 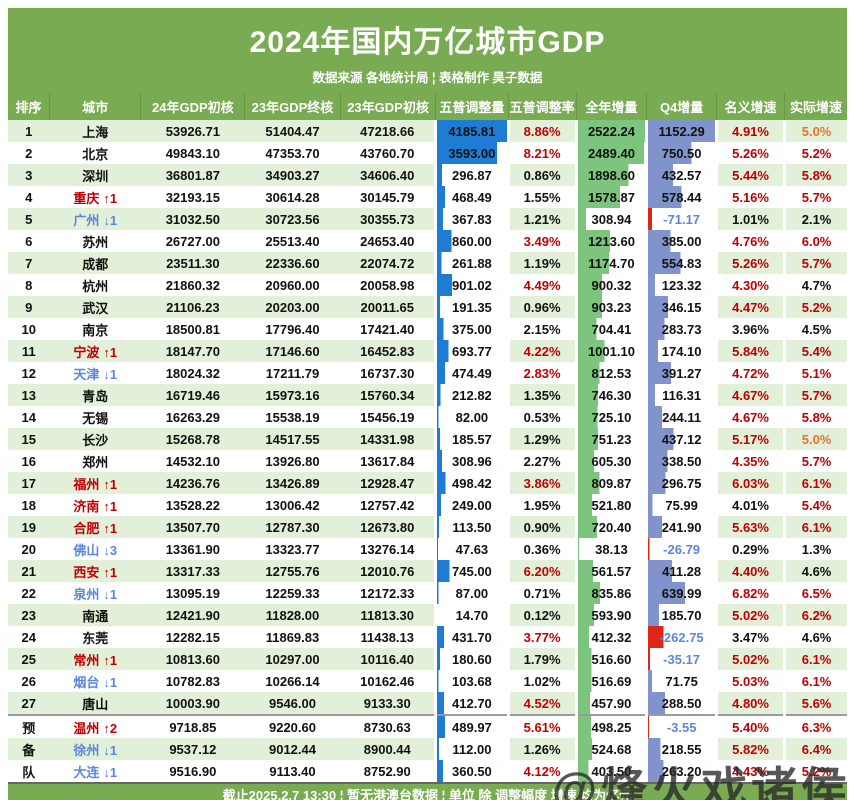 I want to click on census-adjustment-cell: 87.00, so click(x=471, y=593).